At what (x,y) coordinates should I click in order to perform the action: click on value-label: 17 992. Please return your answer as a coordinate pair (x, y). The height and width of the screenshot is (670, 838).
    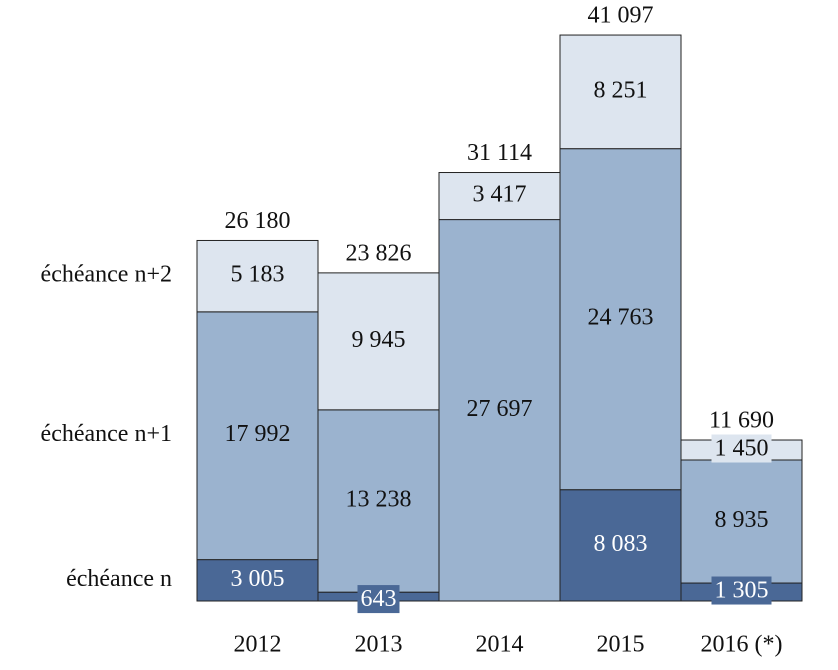
    Looking at the image, I should click on (258, 434).